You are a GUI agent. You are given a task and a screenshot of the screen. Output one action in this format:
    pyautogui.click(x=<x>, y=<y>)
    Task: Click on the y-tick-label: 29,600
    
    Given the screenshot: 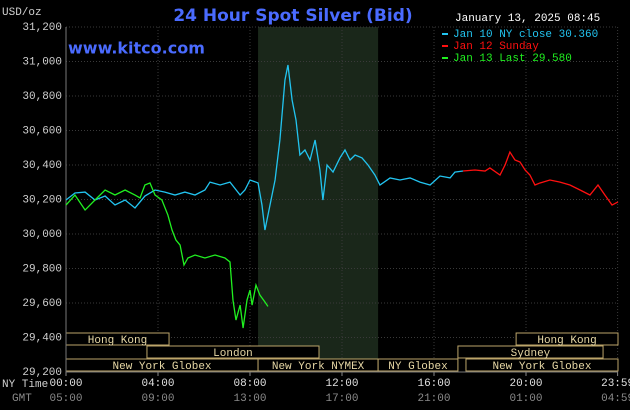 What is the action you would take?
    pyautogui.click(x=42, y=304)
    